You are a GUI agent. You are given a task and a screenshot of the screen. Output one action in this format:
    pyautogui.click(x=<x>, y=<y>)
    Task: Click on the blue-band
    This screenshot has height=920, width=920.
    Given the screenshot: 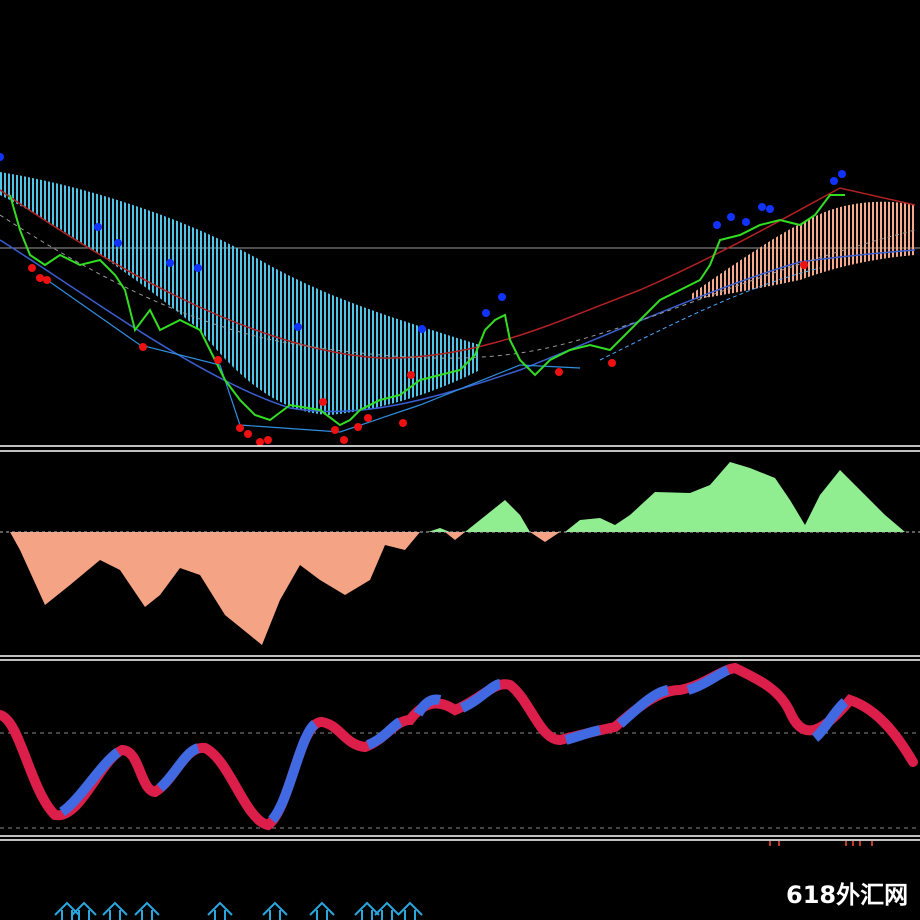 What is the action you would take?
    pyautogui.click(x=310, y=353)
    